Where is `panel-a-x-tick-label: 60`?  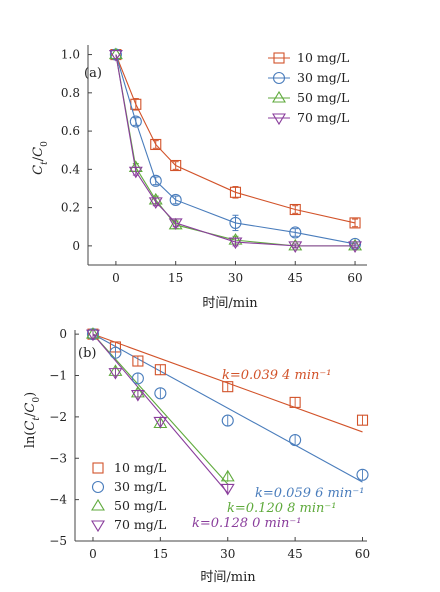
panel-a-x-tick-label: 60 is located at coordinates (354, 278).